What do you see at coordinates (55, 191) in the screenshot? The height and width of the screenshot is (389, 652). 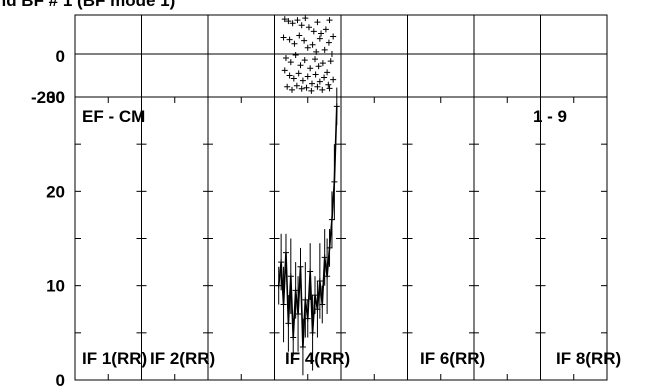 I see `amplitude-y-tick-label: 20` at bounding box center [55, 191].